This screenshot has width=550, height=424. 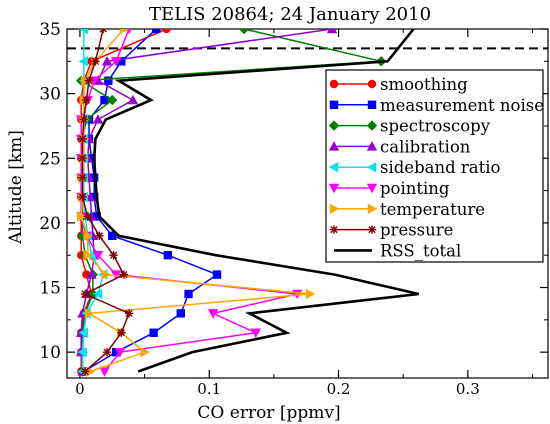 I want to click on y-axis-label: Altitude [km], so click(x=16, y=187).